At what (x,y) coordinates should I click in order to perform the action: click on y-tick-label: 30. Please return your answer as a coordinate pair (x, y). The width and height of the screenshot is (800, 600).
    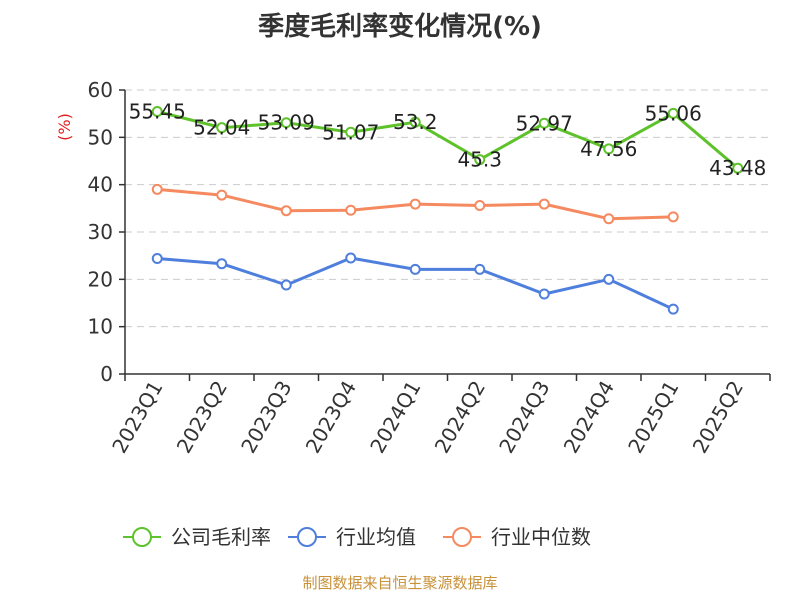
    Looking at the image, I should click on (100, 232).